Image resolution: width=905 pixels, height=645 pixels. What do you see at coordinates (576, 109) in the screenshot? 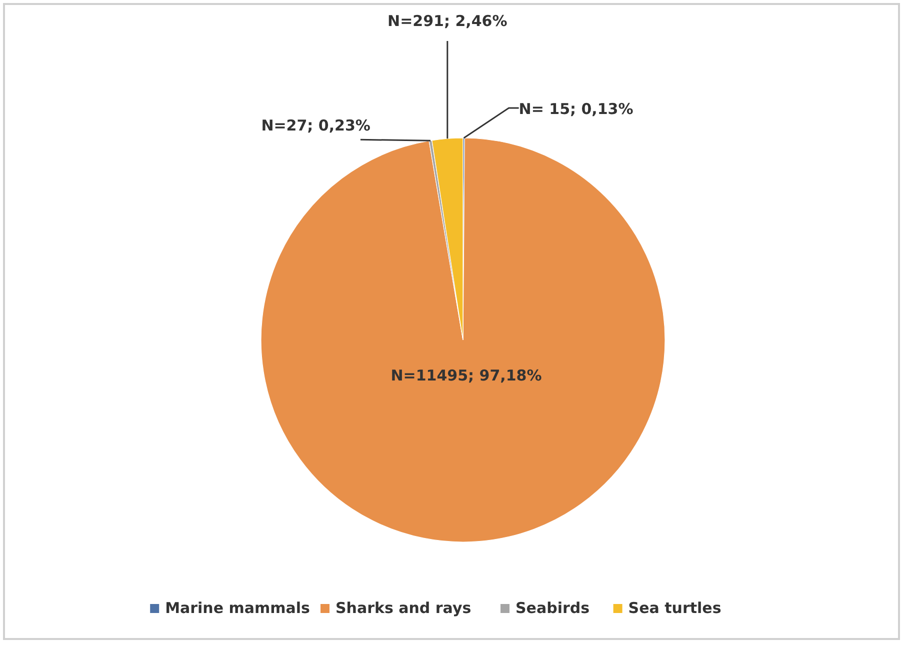
I see `data-label: N= 15; 0,13%` at bounding box center [576, 109].